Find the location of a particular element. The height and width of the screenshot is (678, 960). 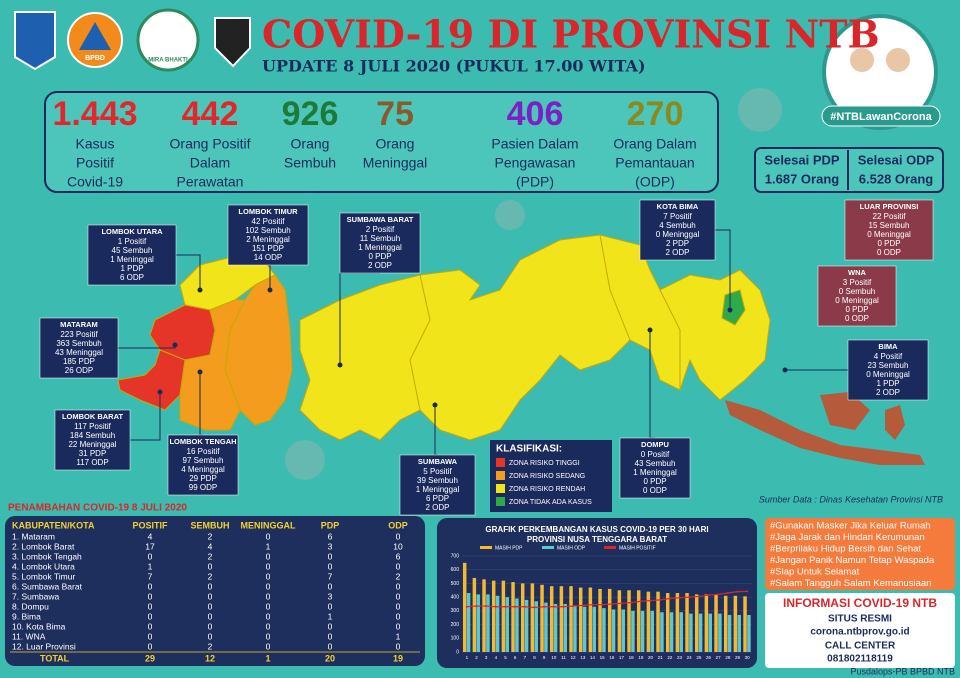

x-tick-label: 16 is located at coordinates (612, 657).